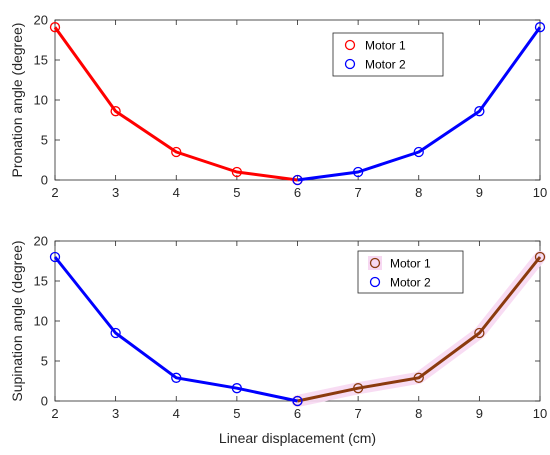  Describe the element at coordinates (297, 438) in the screenshot. I see `x-axis-label: Linear displacement (cm)` at that location.